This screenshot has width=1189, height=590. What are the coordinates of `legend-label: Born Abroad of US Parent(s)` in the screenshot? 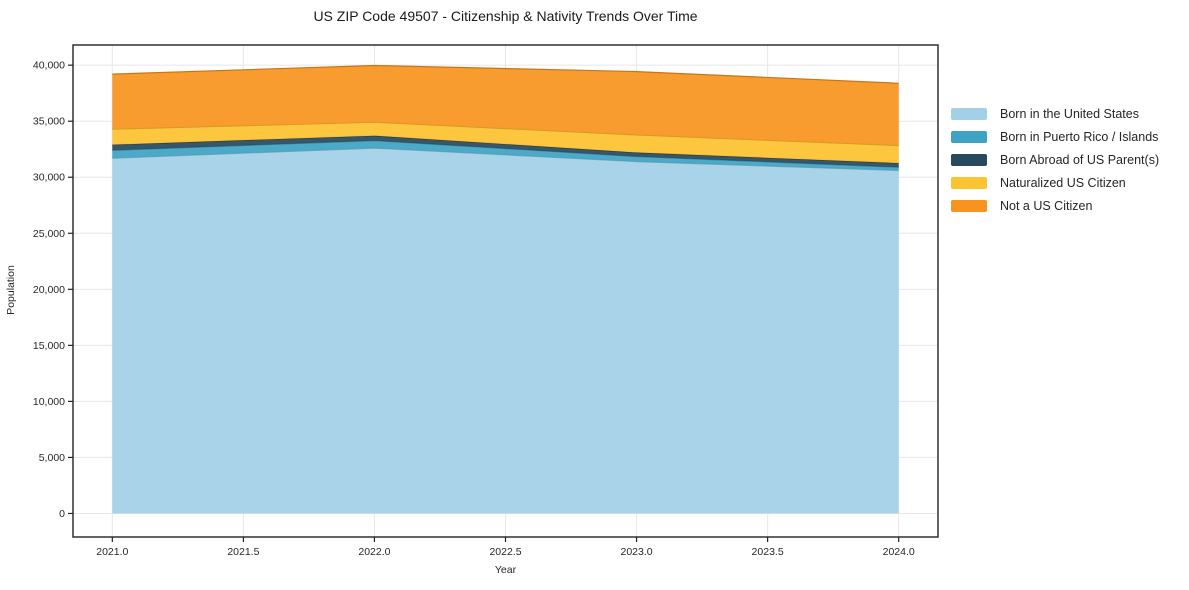 It's located at (1080, 159).